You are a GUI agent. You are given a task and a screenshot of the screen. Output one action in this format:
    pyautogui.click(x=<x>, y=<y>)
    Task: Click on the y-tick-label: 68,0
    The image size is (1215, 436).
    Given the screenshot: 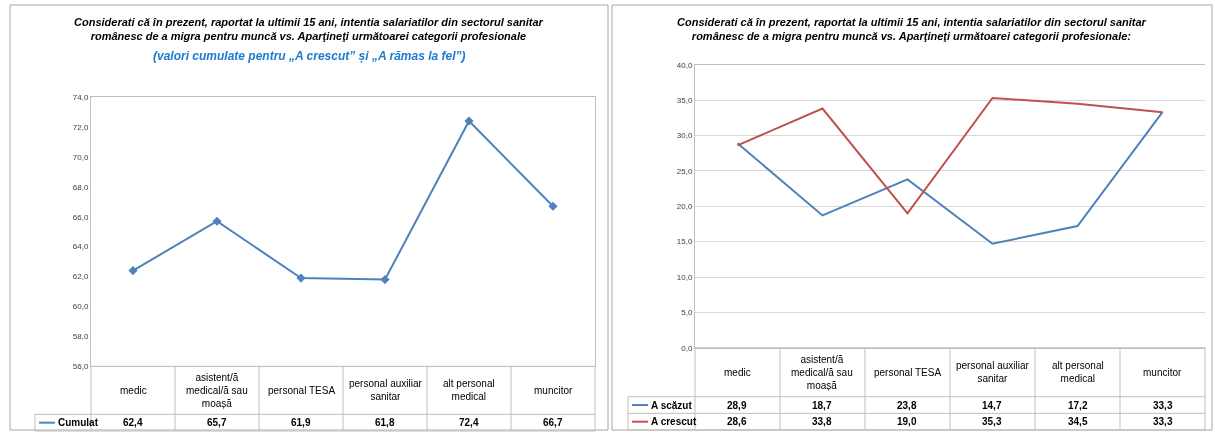 What is the action you would take?
    pyautogui.click(x=80, y=187)
    